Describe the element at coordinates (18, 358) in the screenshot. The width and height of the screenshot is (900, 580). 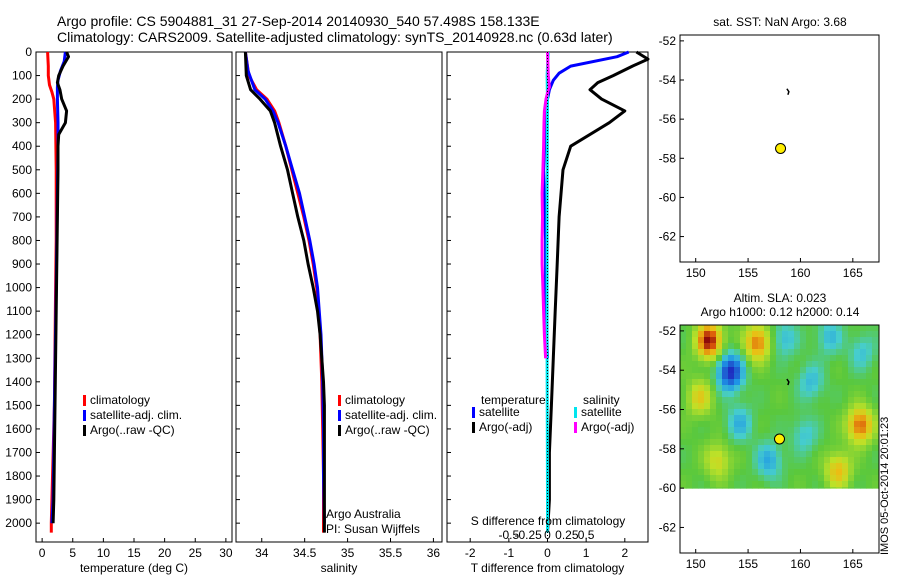
I see `y-tick-label: 1300` at that location.